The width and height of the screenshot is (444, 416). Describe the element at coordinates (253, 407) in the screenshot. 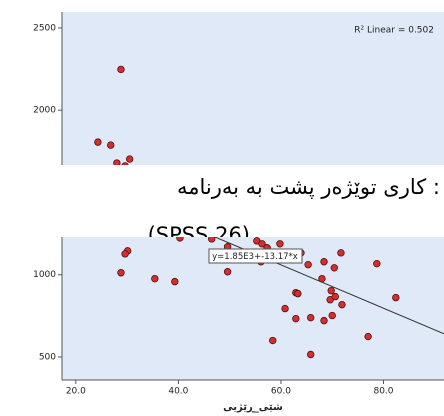

I see `x-axis-title: شێی_ڕێژیی` at that location.